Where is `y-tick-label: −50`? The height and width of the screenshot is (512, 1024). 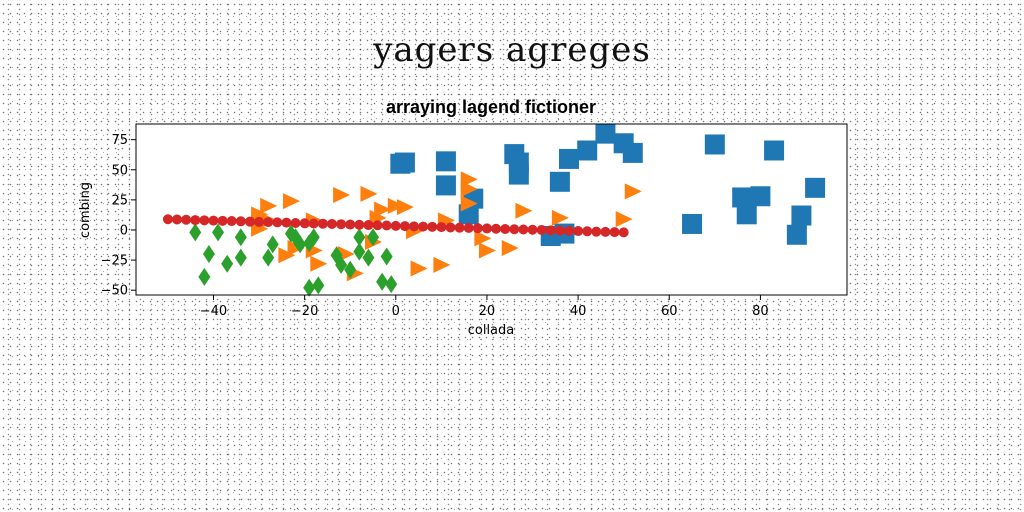 y-tick-label: −50 is located at coordinates (114, 291).